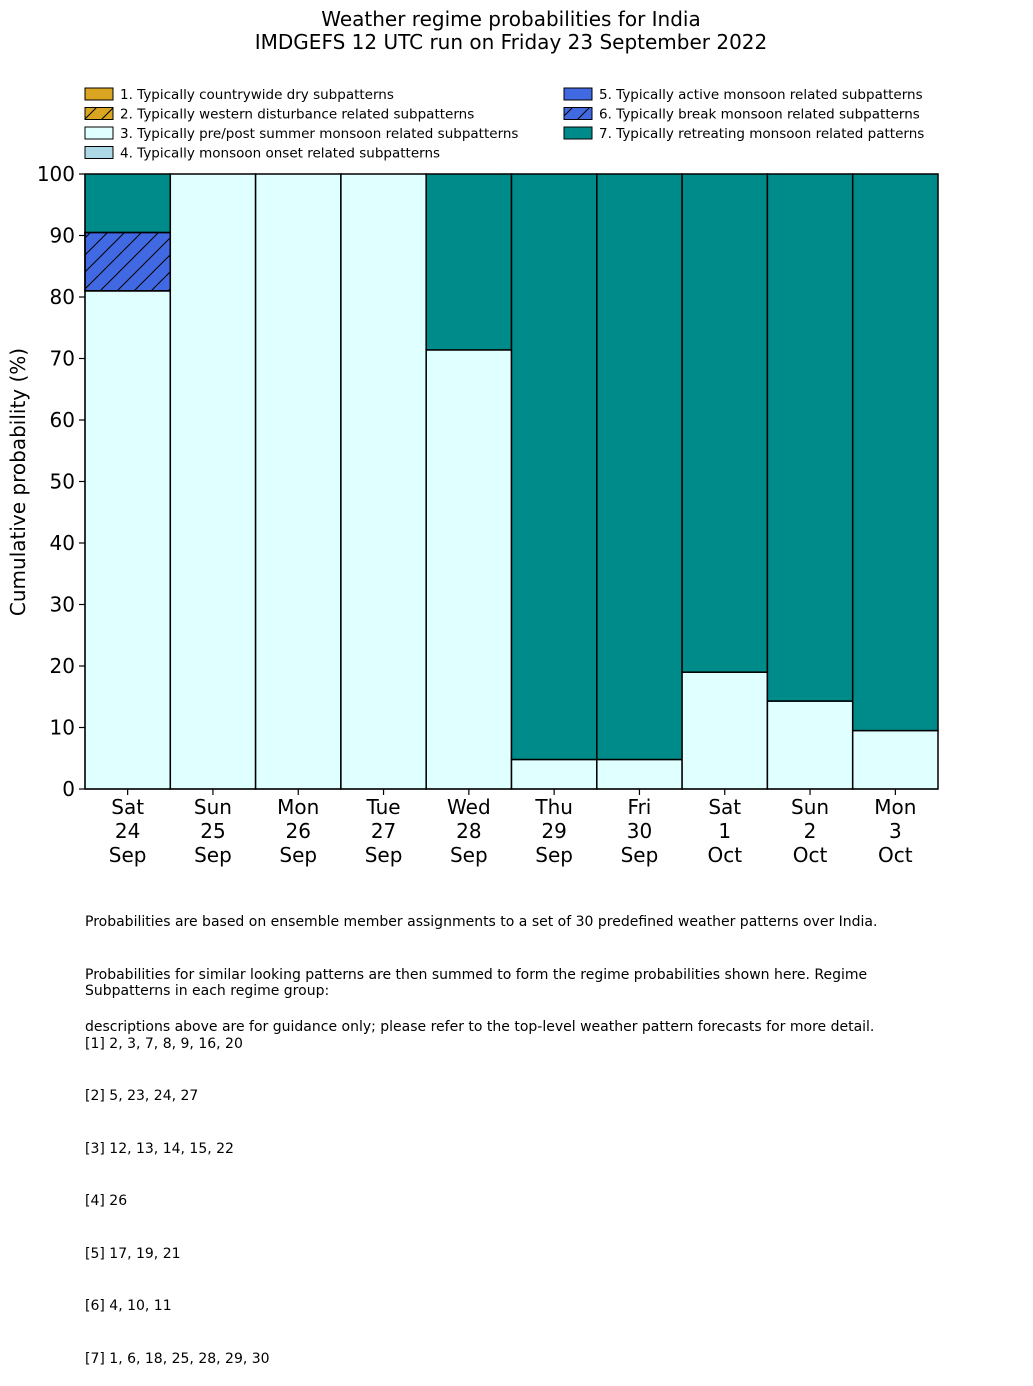 The image size is (1033, 1386). I want to click on group-line: [6] 4, 10, 11, so click(128, 1306).